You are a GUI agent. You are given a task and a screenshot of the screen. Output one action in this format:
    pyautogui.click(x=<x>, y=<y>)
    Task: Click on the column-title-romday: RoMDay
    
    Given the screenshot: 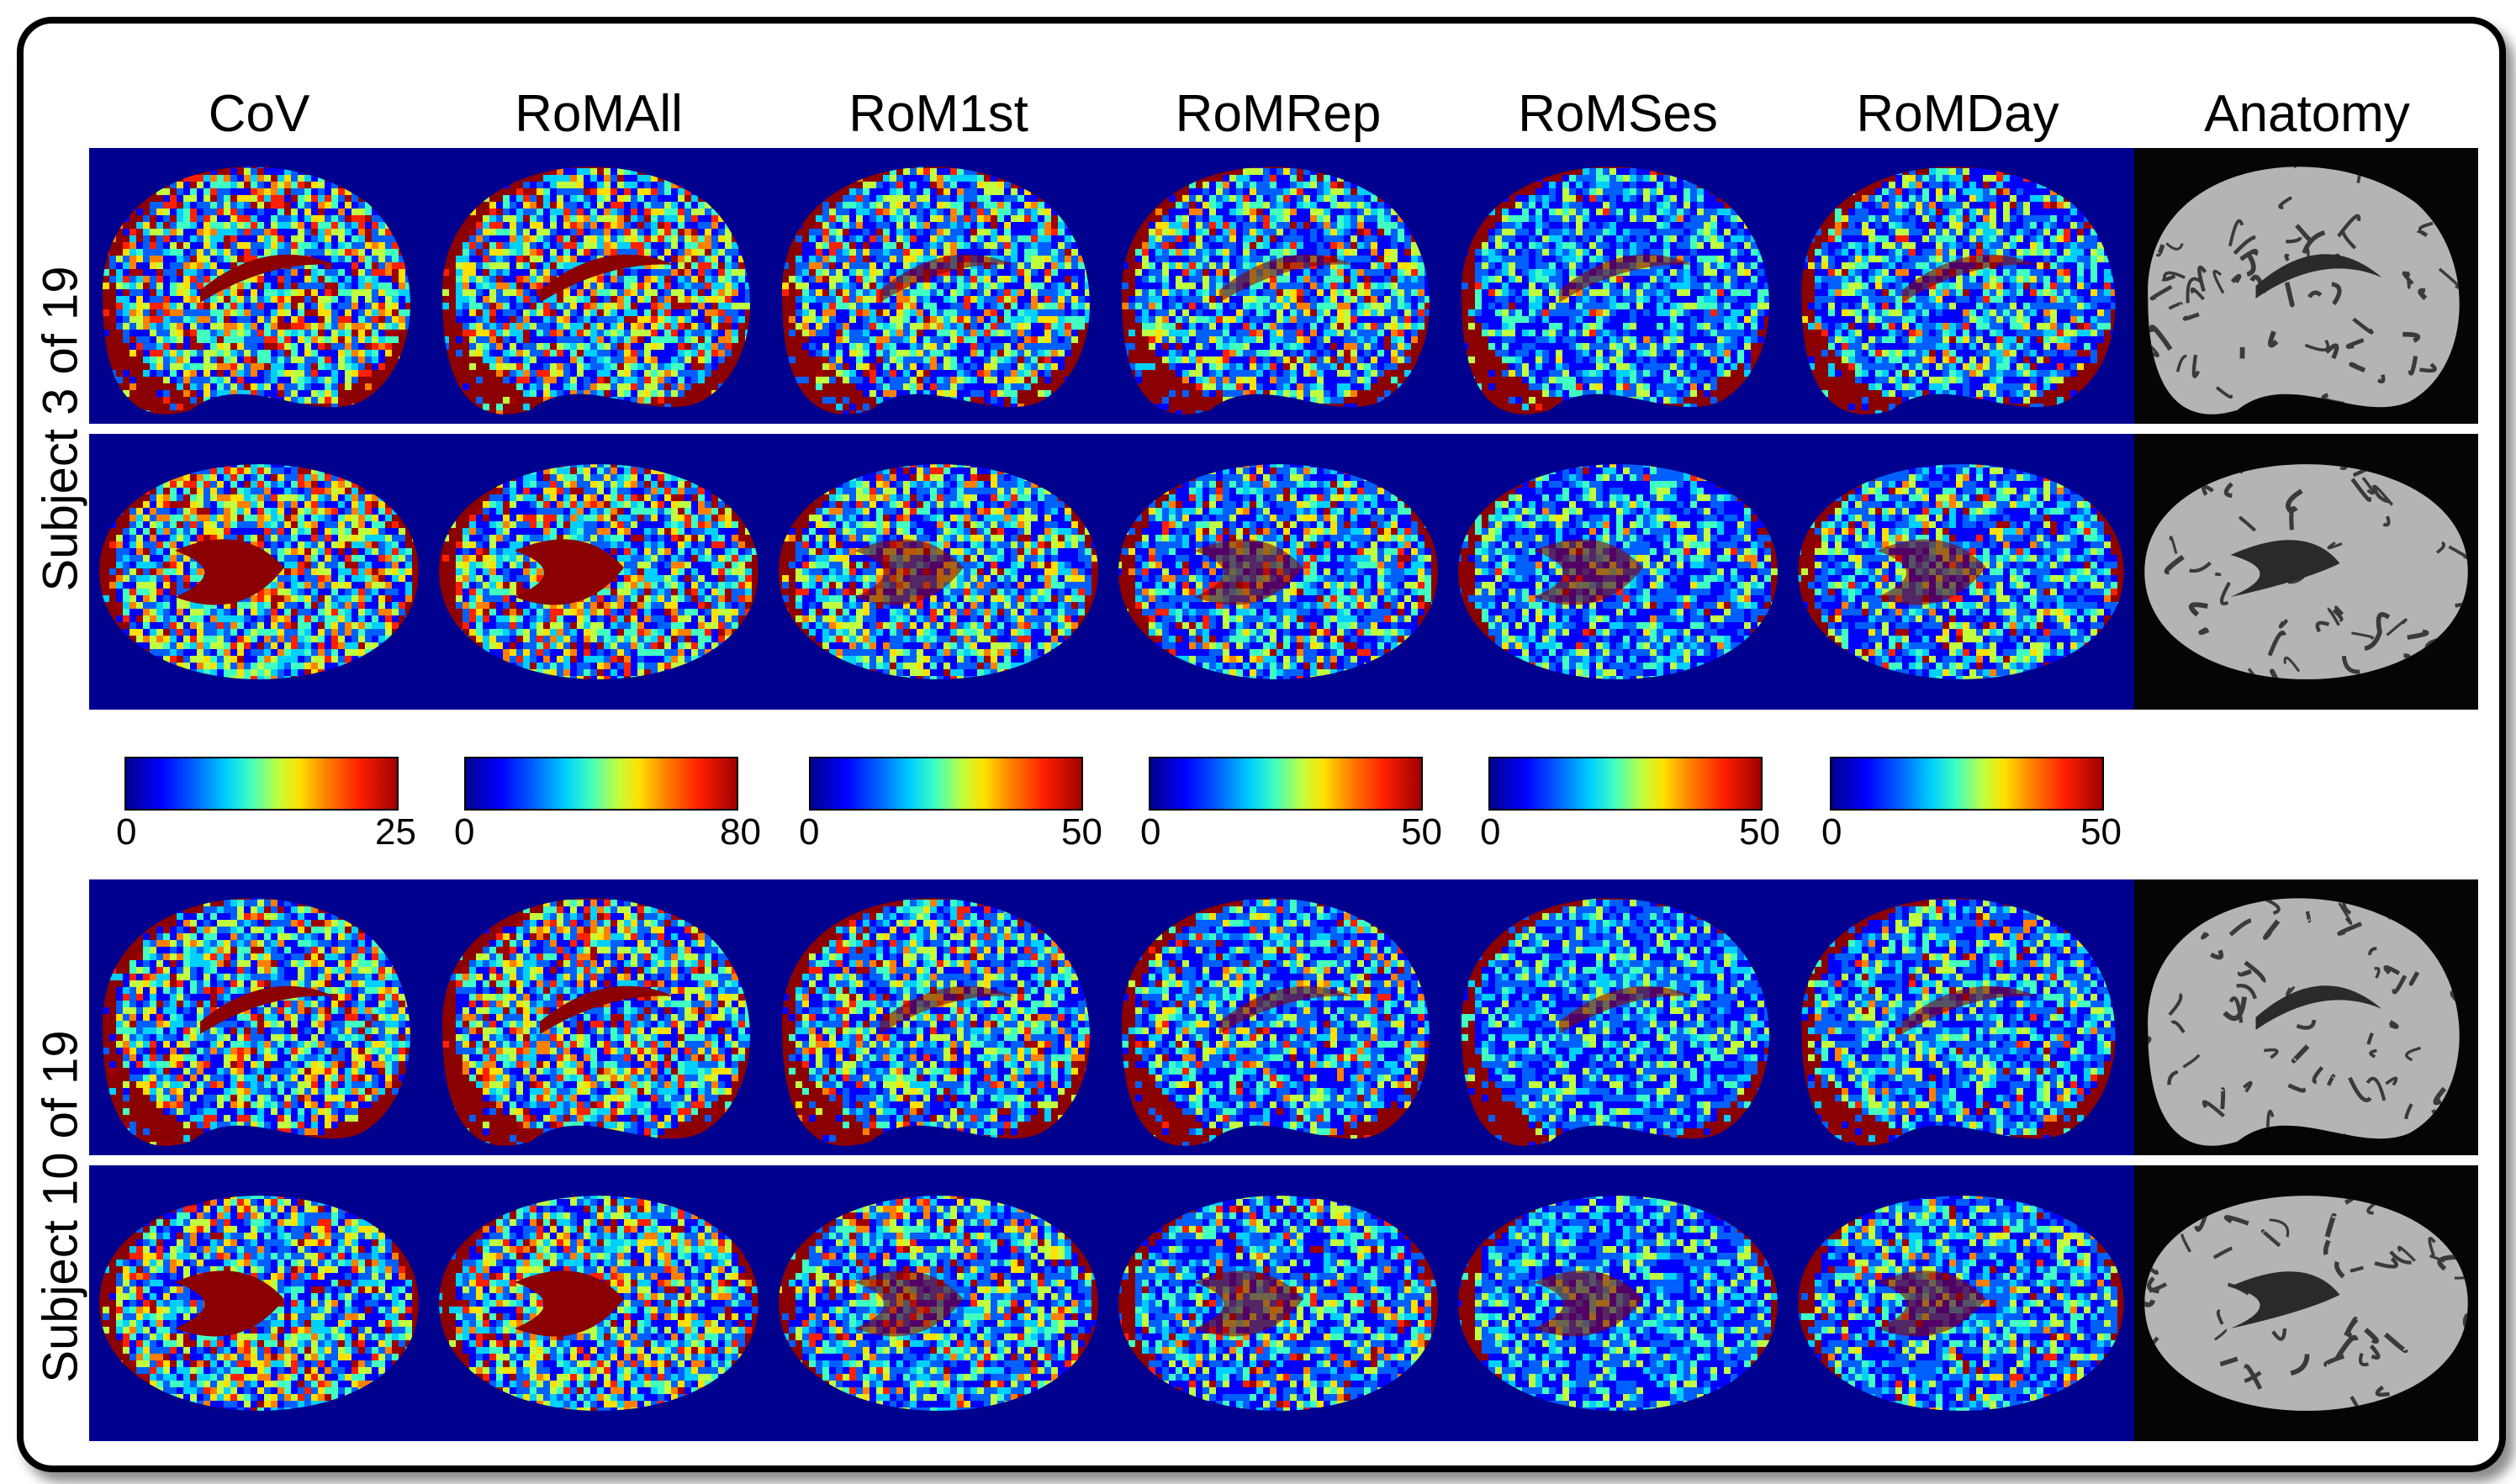 What is the action you would take?
    pyautogui.click(x=1958, y=114)
    